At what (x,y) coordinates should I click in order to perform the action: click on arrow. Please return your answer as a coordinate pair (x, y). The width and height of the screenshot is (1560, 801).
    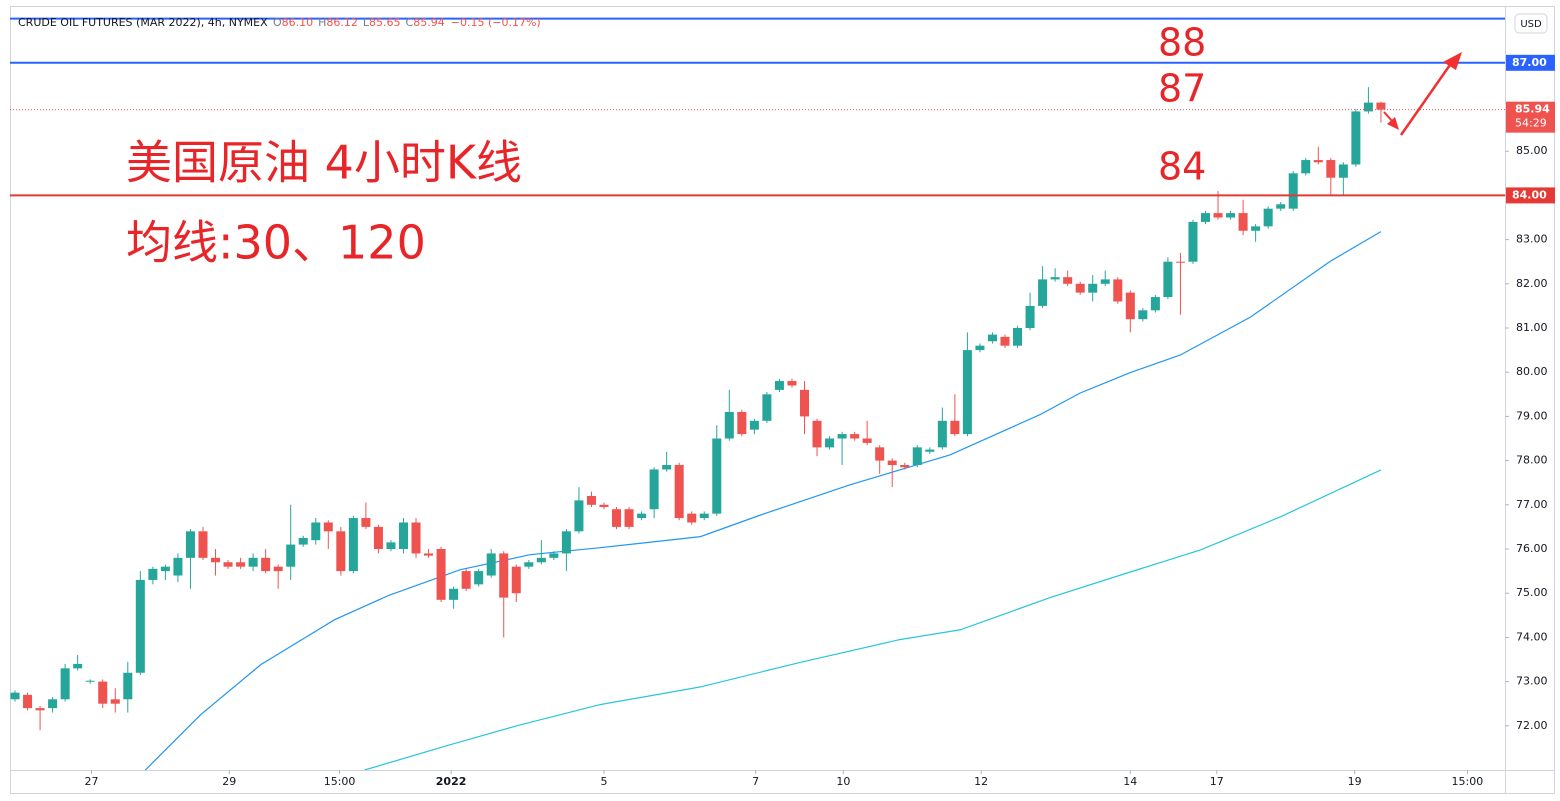
    Looking at the image, I should click on (1422, 94).